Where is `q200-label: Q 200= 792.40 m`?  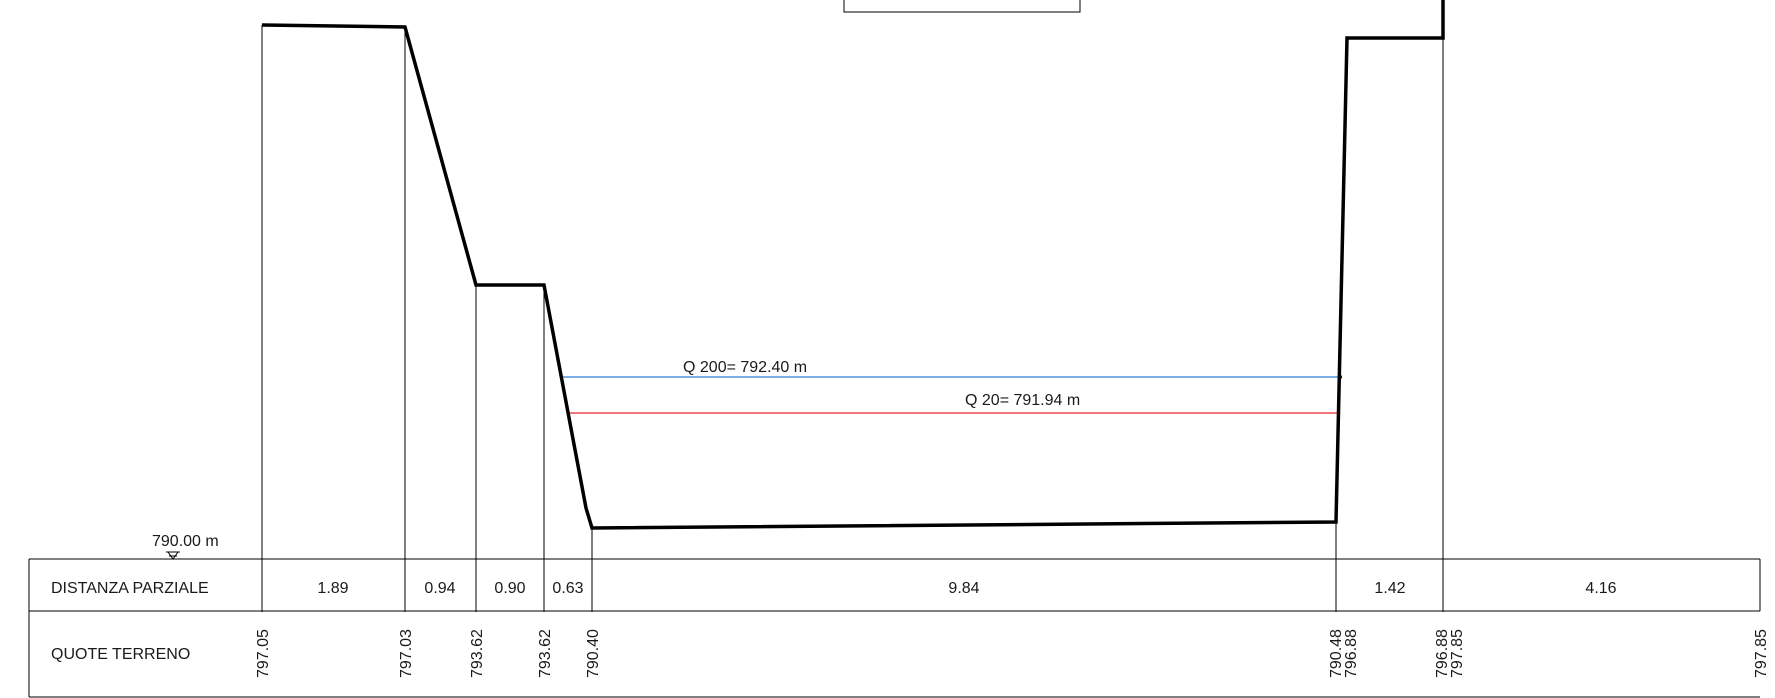
q200-label: Q 200= 792.40 m is located at coordinates (745, 367).